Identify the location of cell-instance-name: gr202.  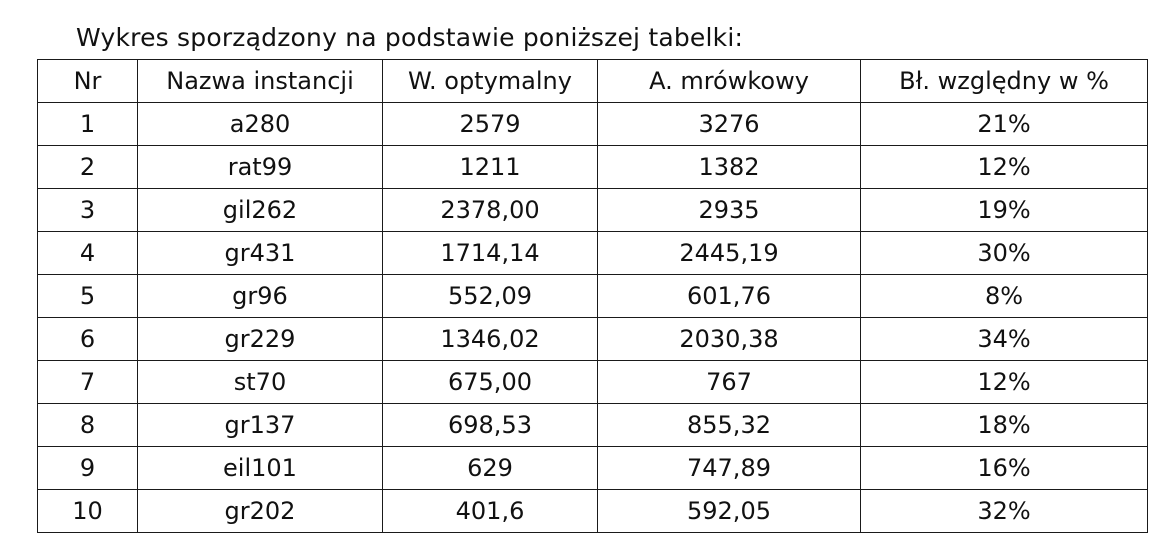
(260, 511).